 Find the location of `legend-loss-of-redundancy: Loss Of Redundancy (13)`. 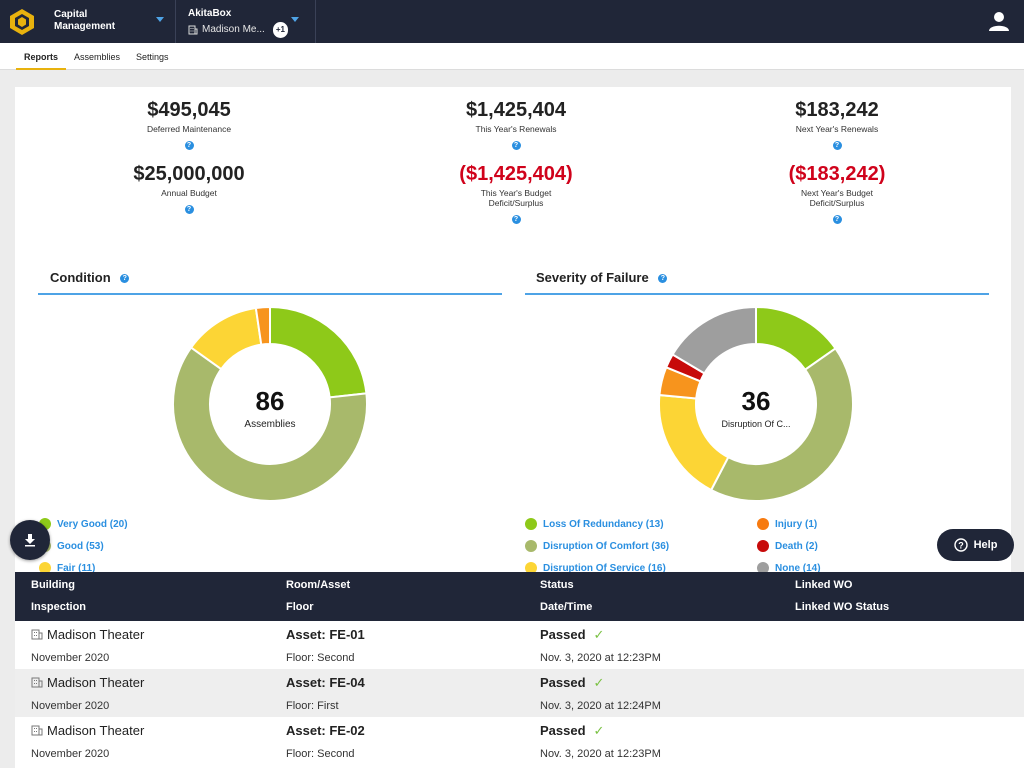

legend-loss-of-redundancy: Loss Of Redundancy (13) is located at coordinates (594, 524).